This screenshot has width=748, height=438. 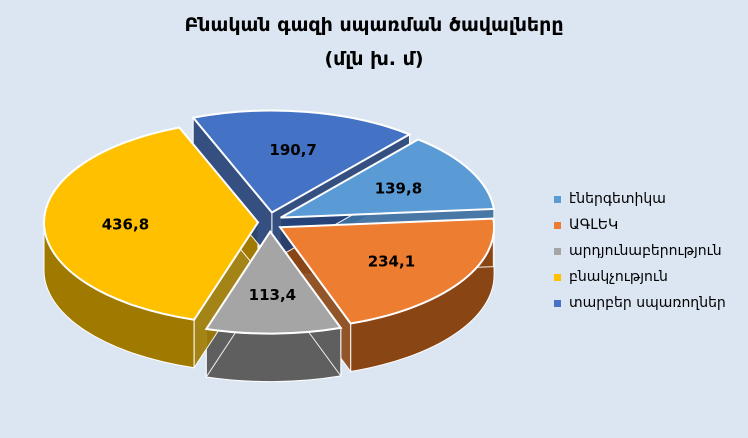 I want to click on data-label-0: 139,8, so click(x=398, y=188).